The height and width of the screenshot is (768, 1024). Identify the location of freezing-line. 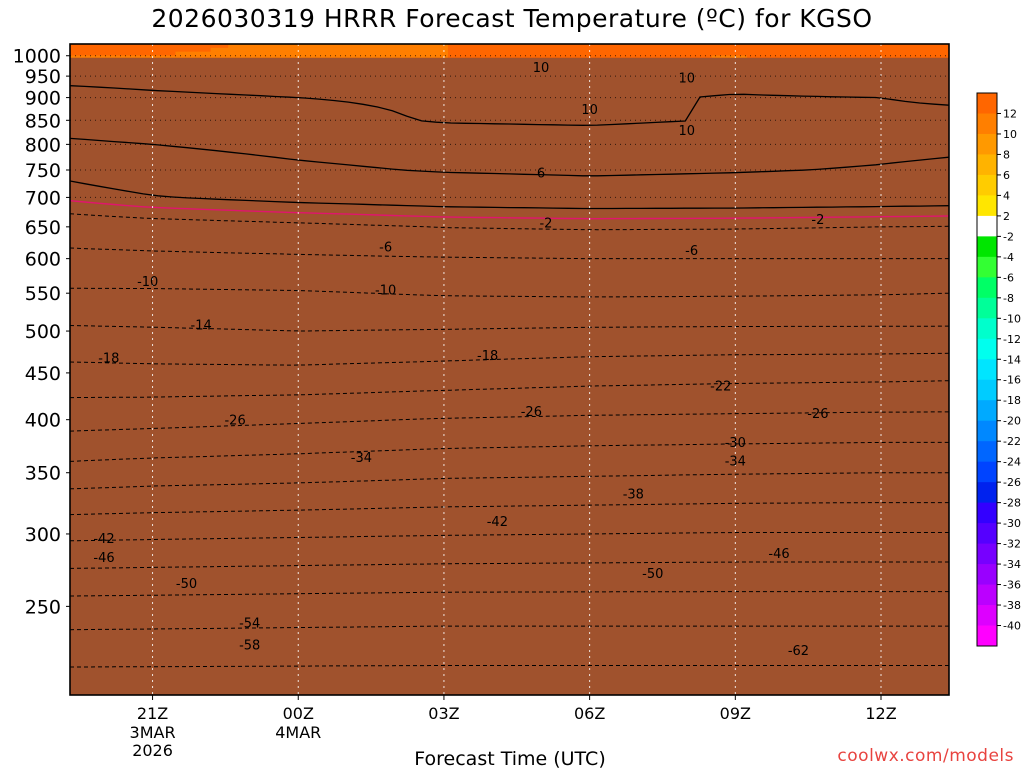
(509, 210).